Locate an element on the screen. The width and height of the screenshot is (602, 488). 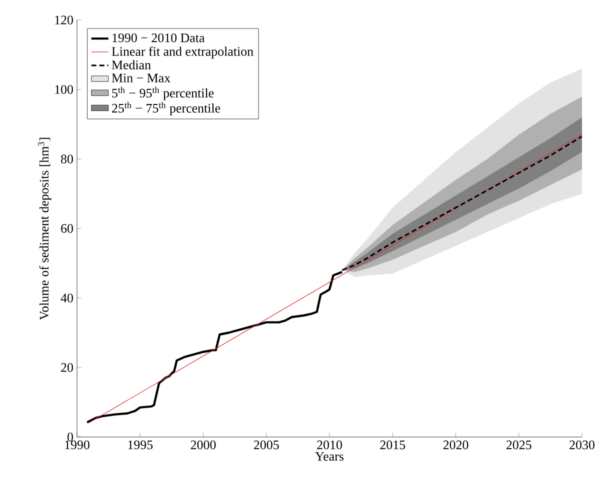
x-tick-label: 2000 is located at coordinates (203, 445).